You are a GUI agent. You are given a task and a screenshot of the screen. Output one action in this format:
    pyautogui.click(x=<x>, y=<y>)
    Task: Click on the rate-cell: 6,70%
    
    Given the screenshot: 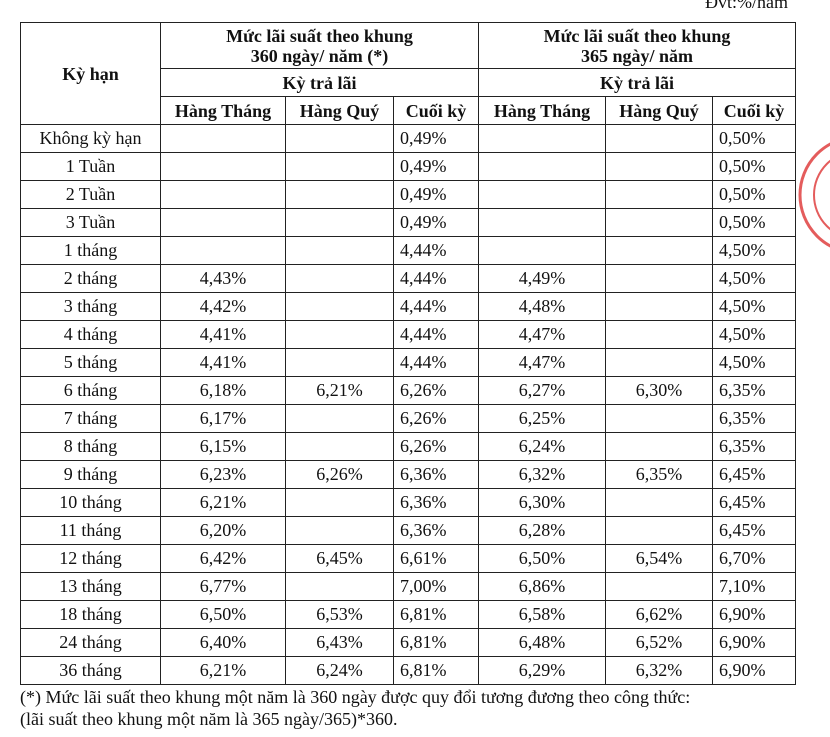 What is the action you would take?
    pyautogui.click(x=754, y=558)
    